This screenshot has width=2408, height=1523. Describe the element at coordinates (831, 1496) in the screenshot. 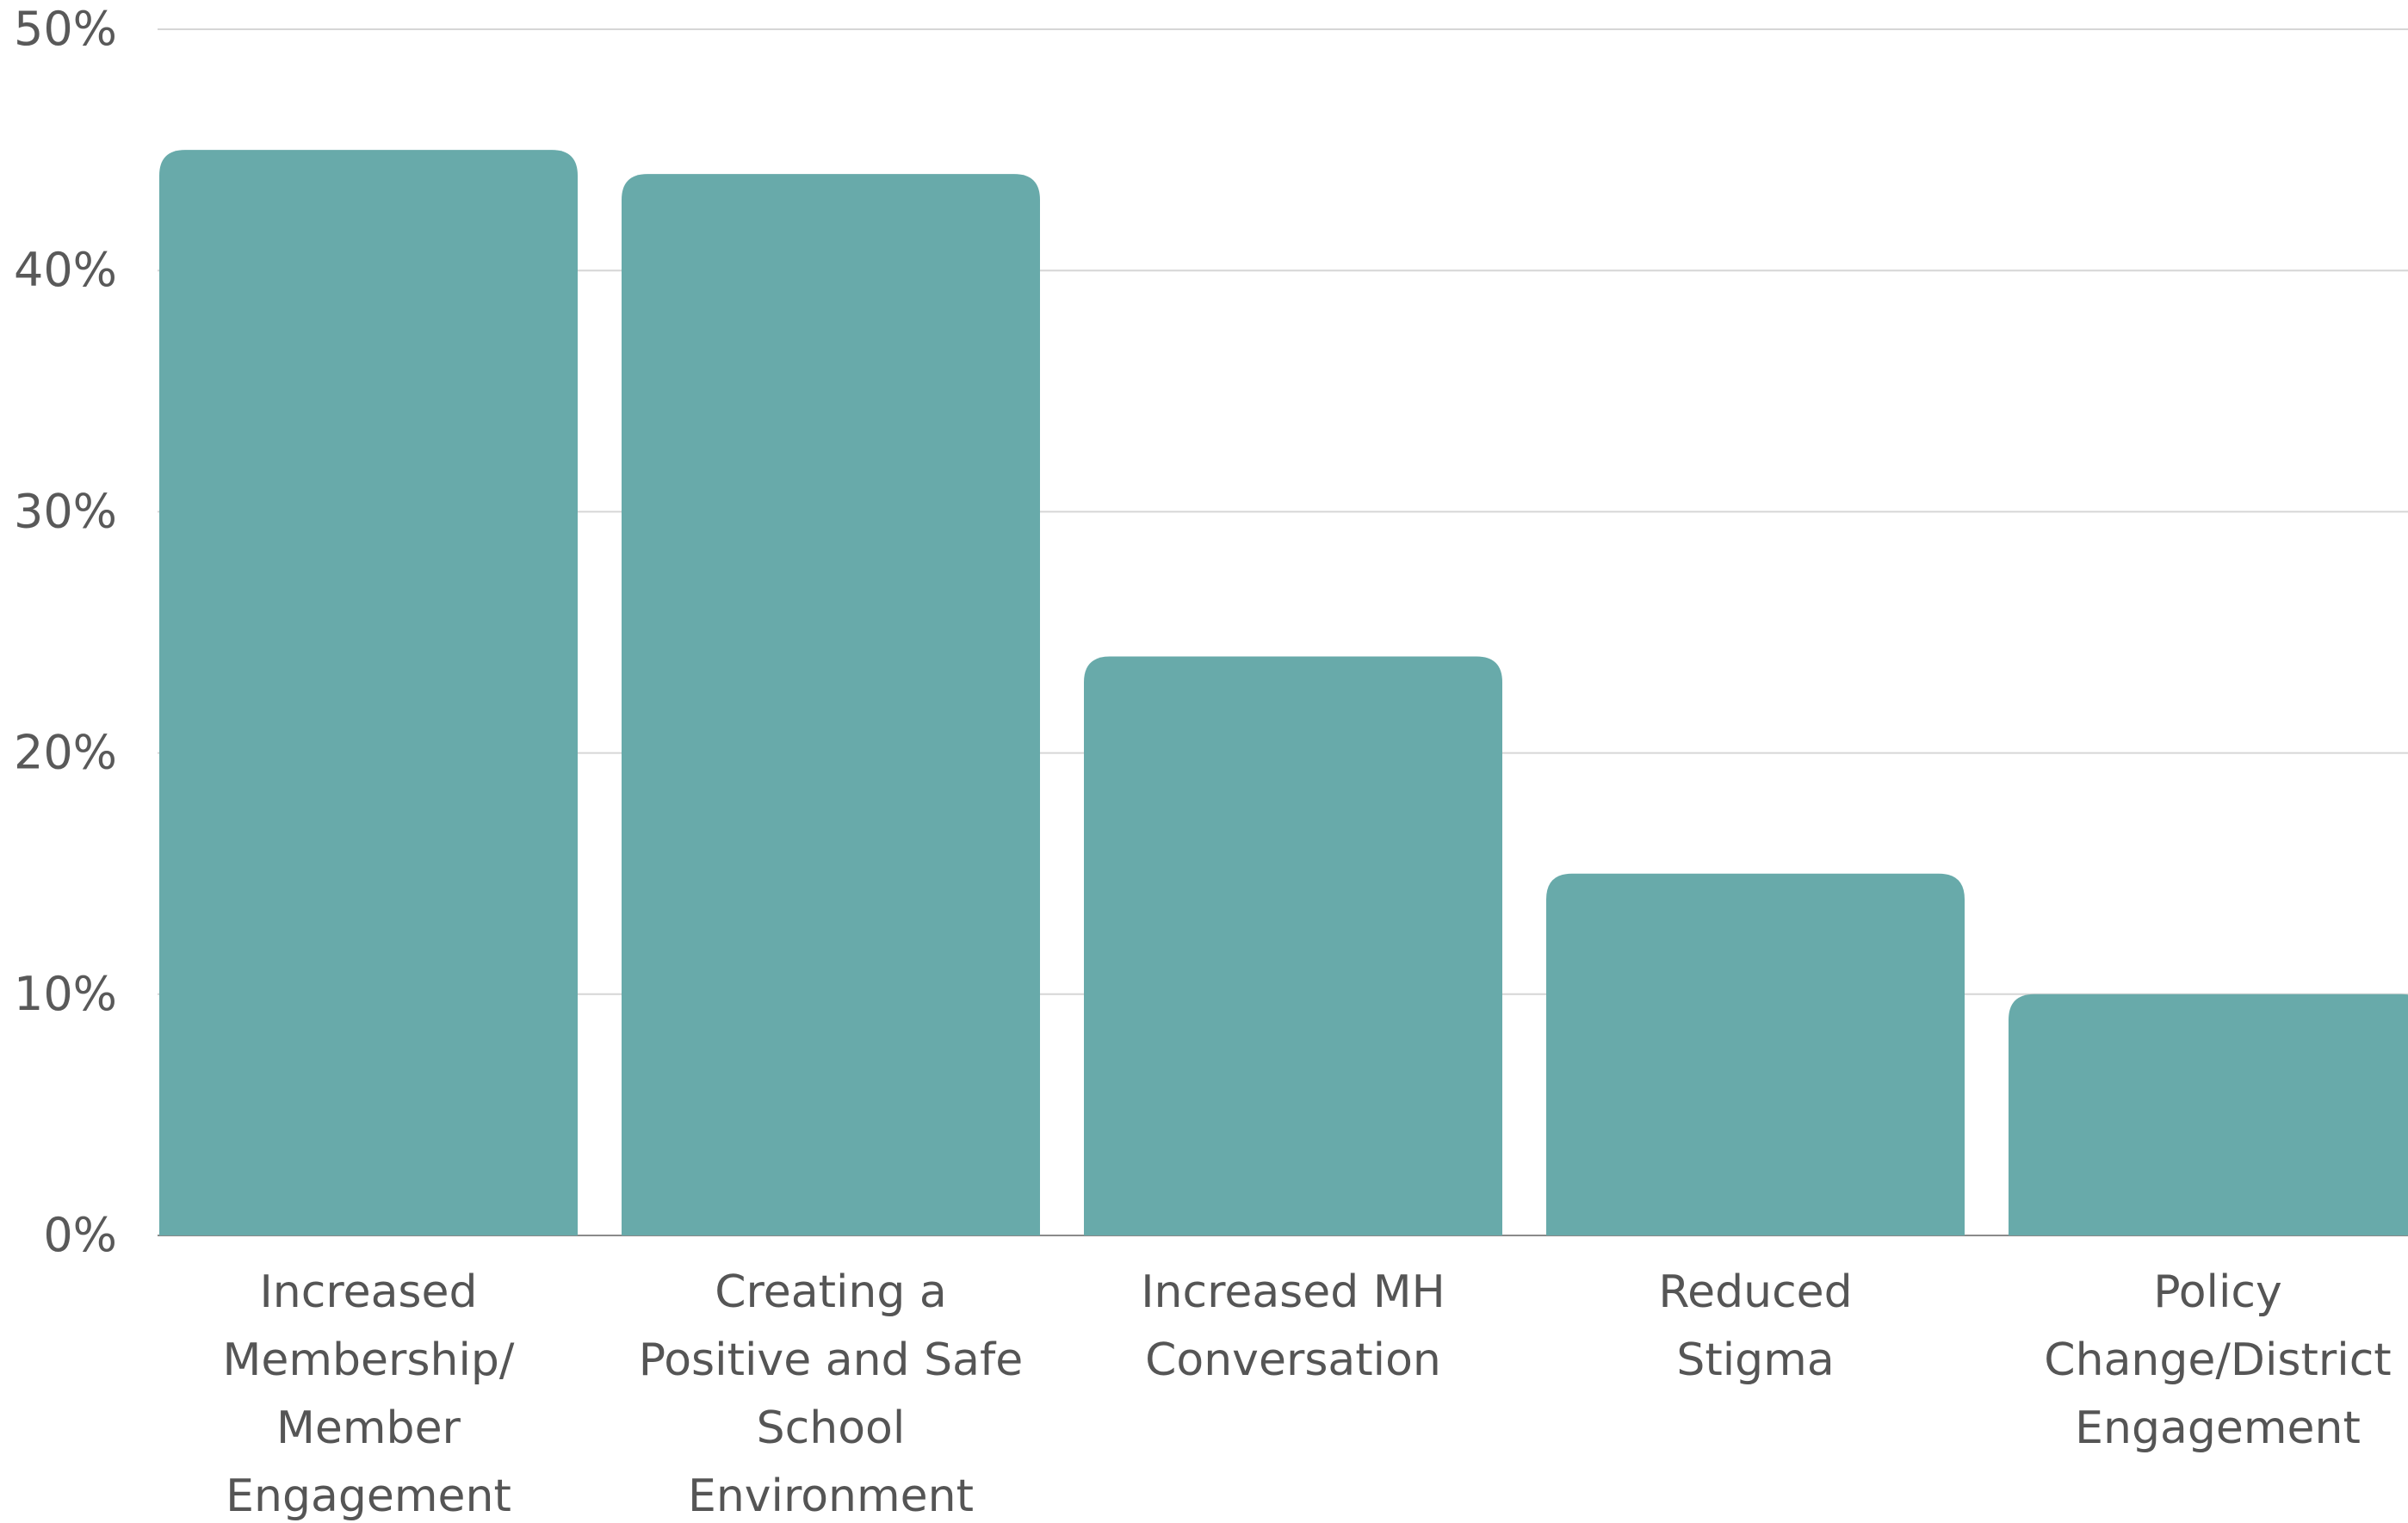

I see `x-category-label-2-line-4: Environment` at that location.